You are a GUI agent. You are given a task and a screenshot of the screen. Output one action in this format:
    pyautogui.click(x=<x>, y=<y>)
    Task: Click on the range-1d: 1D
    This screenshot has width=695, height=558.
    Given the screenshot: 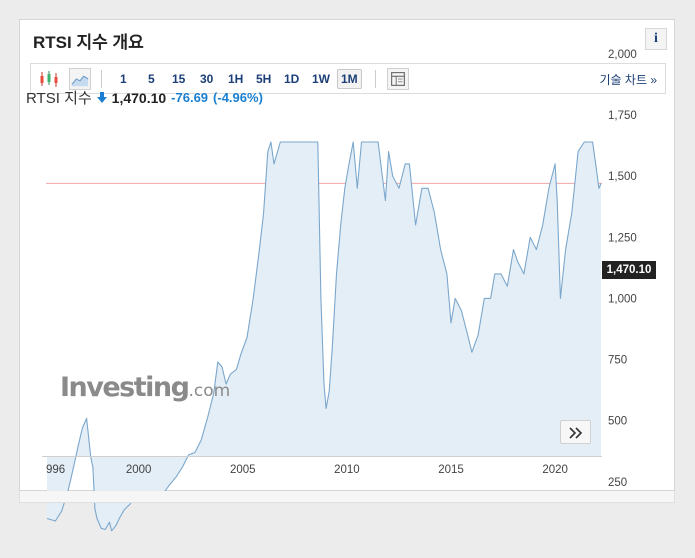 What is the action you would take?
    pyautogui.click(x=292, y=79)
    